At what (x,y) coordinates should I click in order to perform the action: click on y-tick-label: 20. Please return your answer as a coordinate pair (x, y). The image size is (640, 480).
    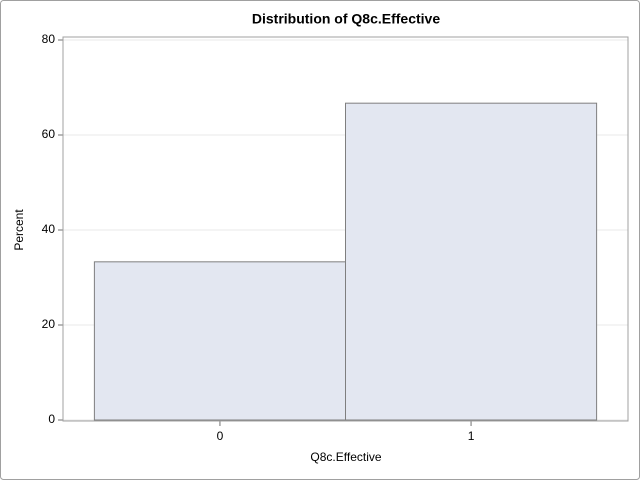
    Looking at the image, I should click on (49, 324).